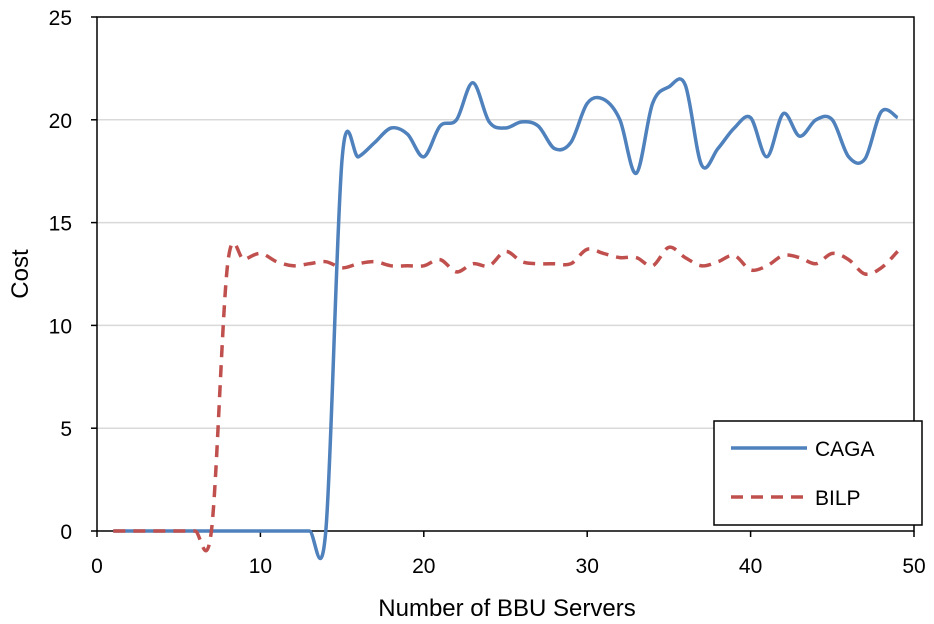 Image resolution: width=934 pixels, height=624 pixels. I want to click on legend-box, so click(818, 473).